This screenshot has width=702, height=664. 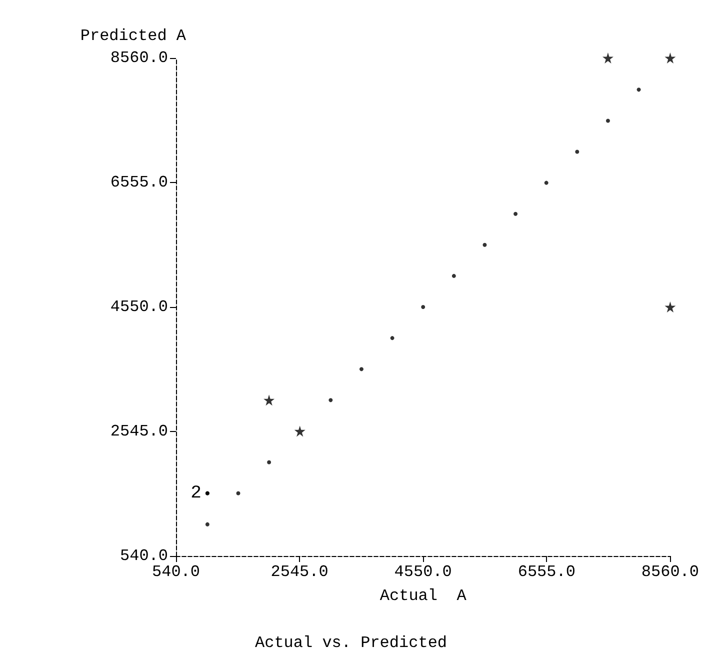 What do you see at coordinates (144, 556) in the screenshot?
I see `y-tick-label: 540.0` at bounding box center [144, 556].